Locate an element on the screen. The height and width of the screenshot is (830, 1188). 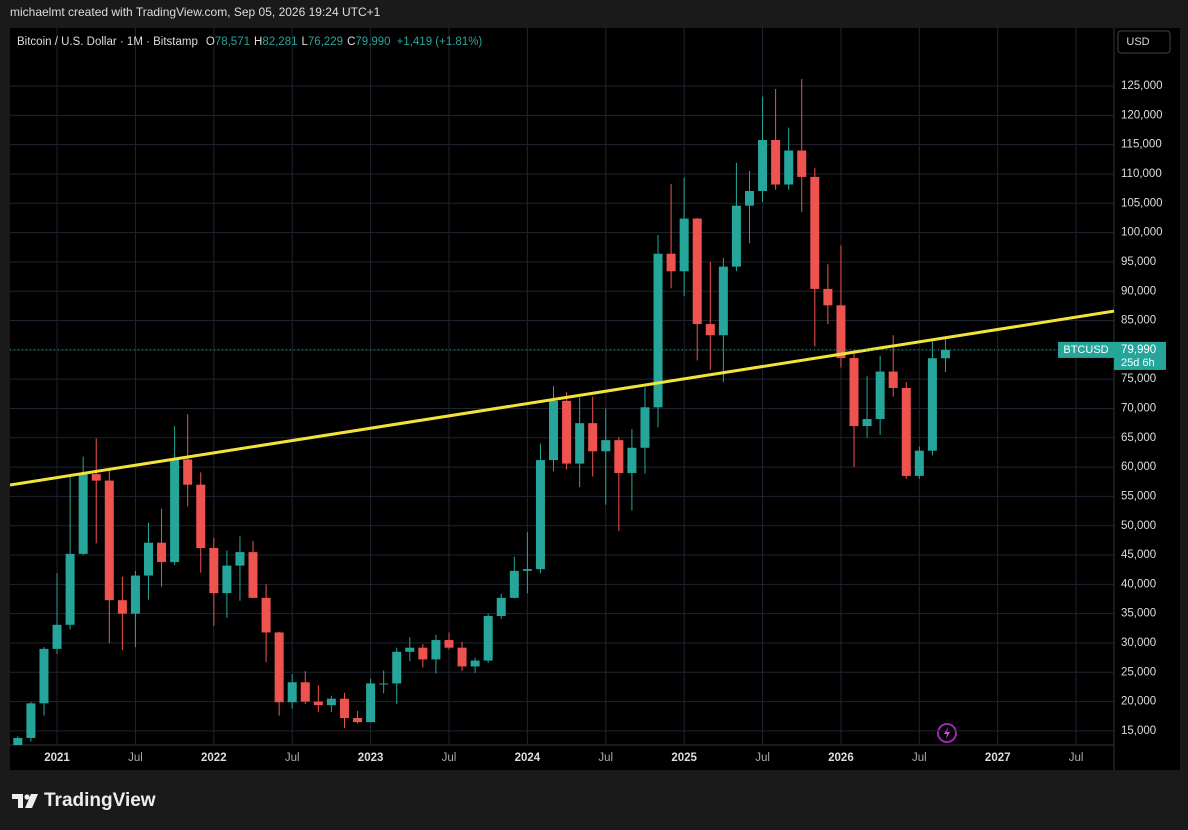
brand-logo is located at coordinates (25, 801).